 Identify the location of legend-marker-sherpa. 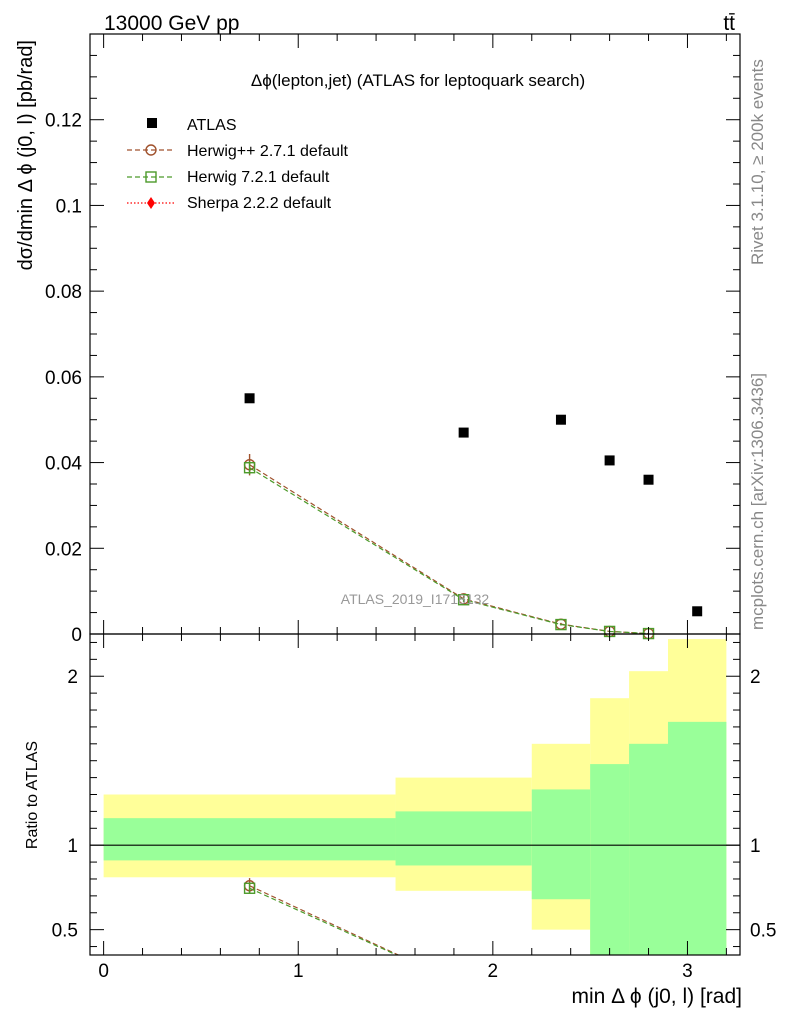
(151, 203).